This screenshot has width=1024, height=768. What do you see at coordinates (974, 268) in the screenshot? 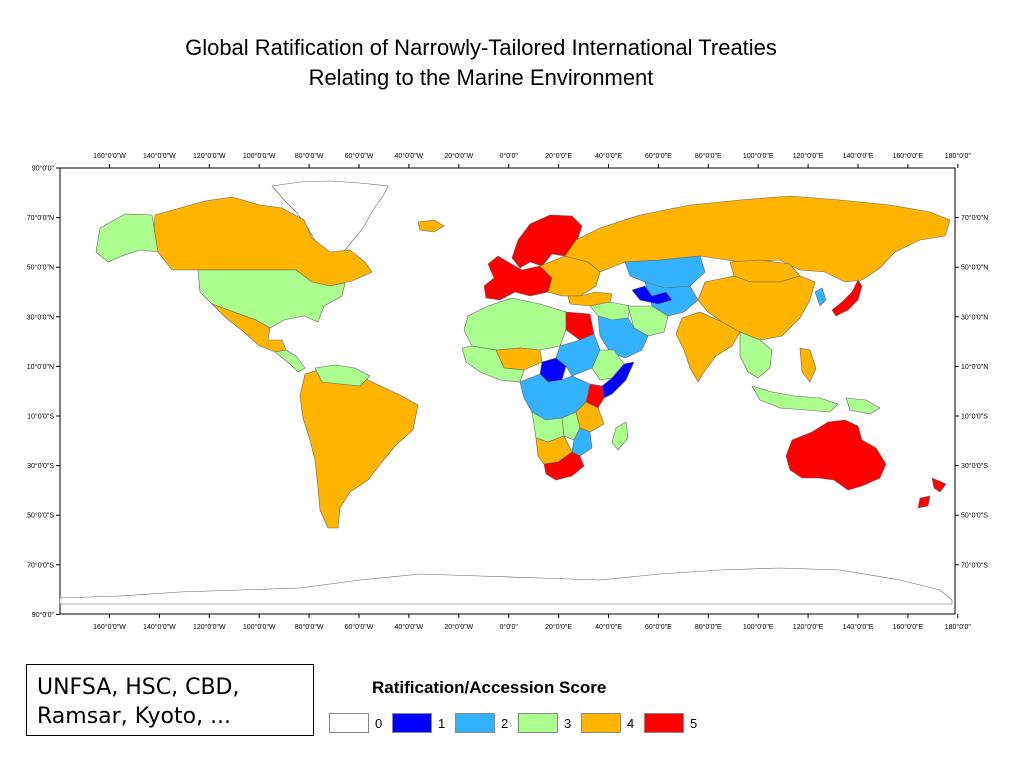
I see `lat-label-right: 50°0'0"N` at bounding box center [974, 268].